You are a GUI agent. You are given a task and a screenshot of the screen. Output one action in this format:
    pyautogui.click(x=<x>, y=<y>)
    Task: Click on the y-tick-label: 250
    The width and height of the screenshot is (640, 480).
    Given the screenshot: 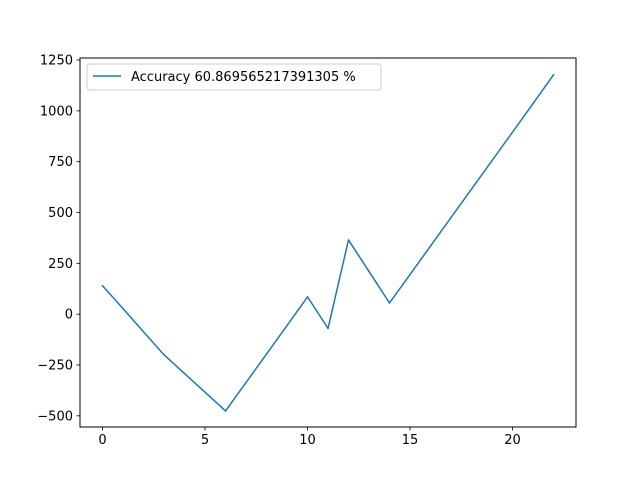 What is the action you would take?
    pyautogui.click(x=60, y=264)
    